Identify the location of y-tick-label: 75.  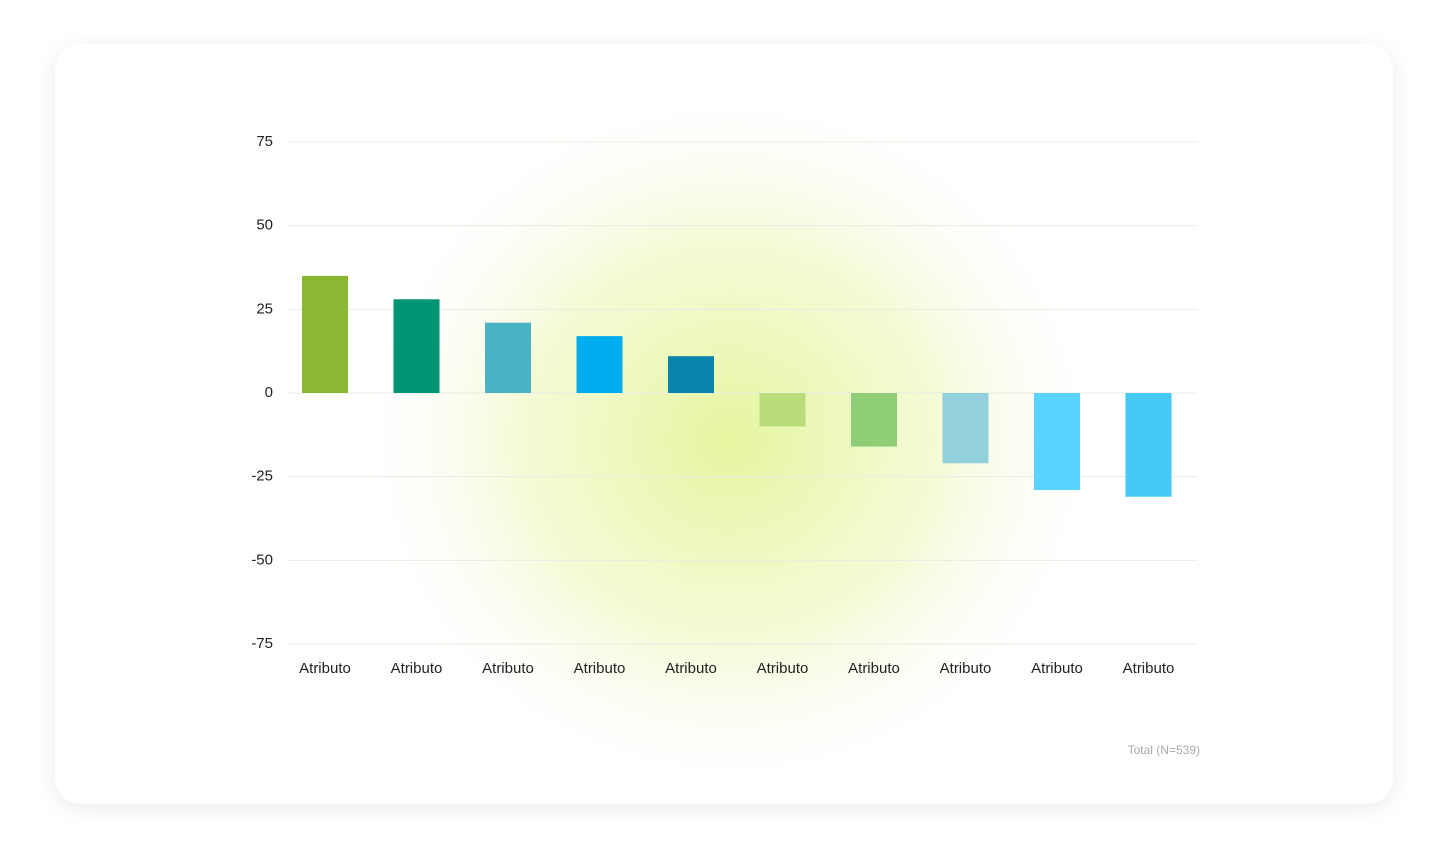
(264, 141).